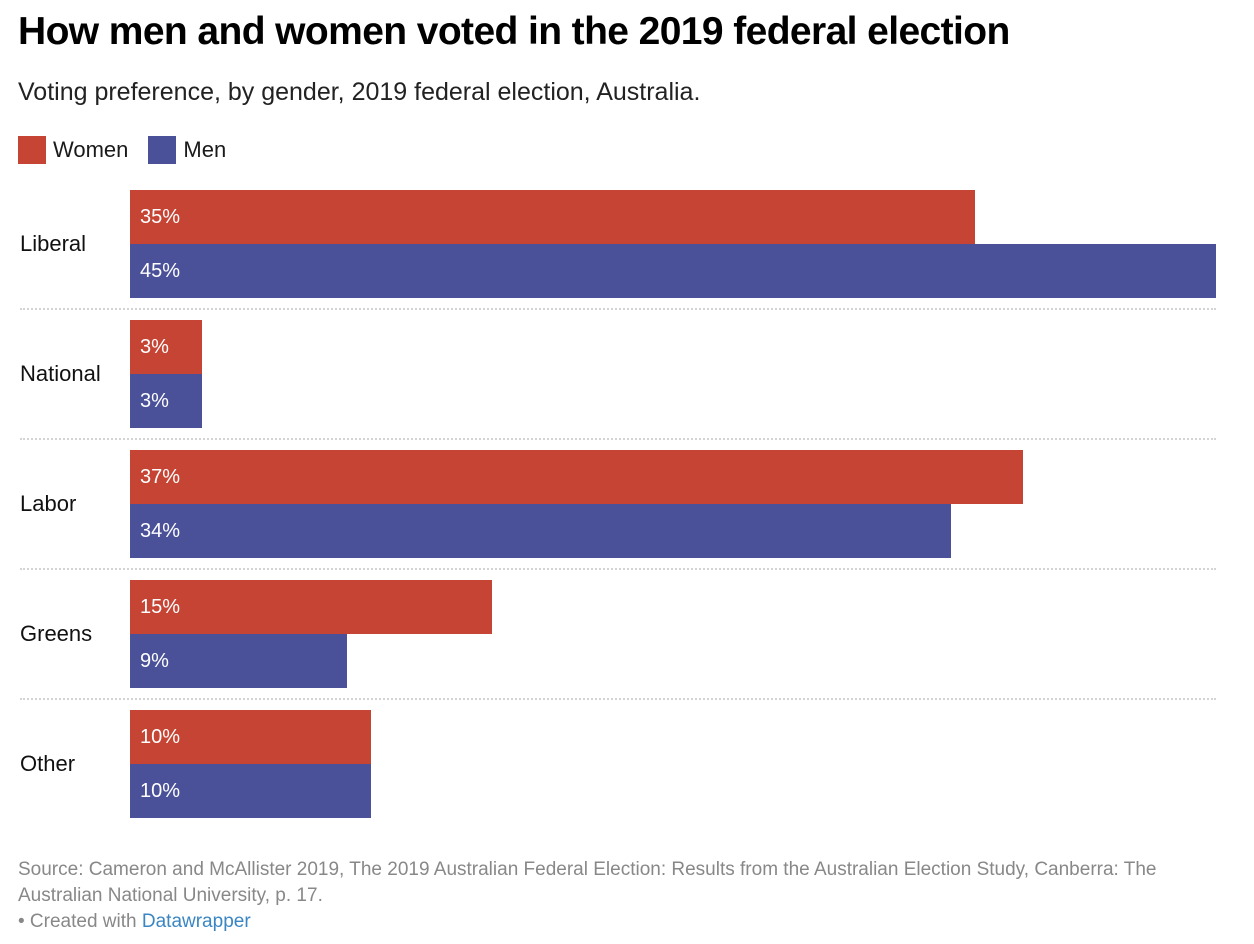 This screenshot has width=1254, height=944. I want to click on legend-label-men: Men, so click(205, 149).